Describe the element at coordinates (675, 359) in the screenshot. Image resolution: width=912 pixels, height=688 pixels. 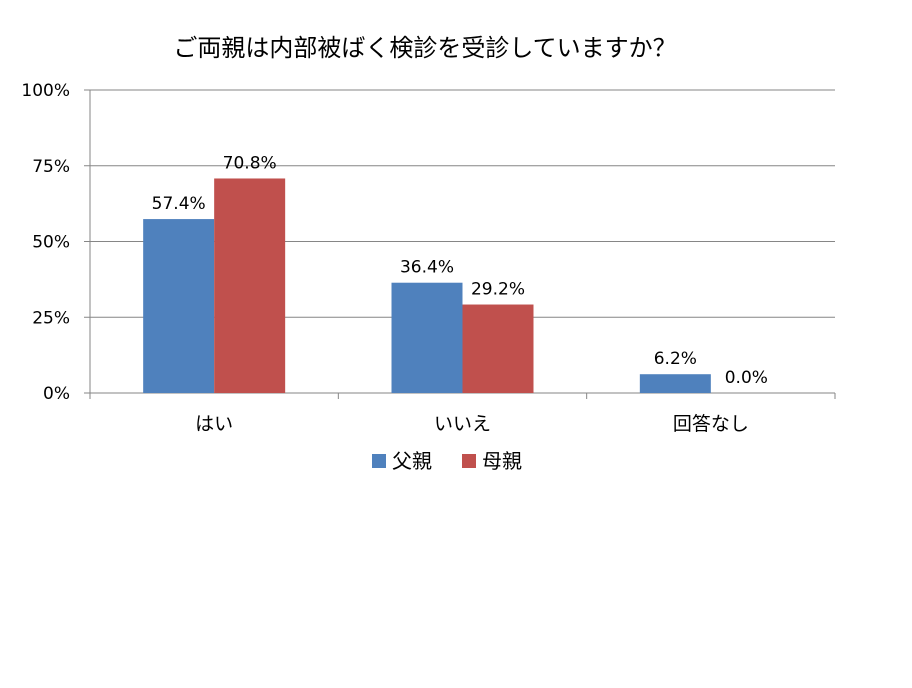
I see `data-label: 6.2%` at that location.